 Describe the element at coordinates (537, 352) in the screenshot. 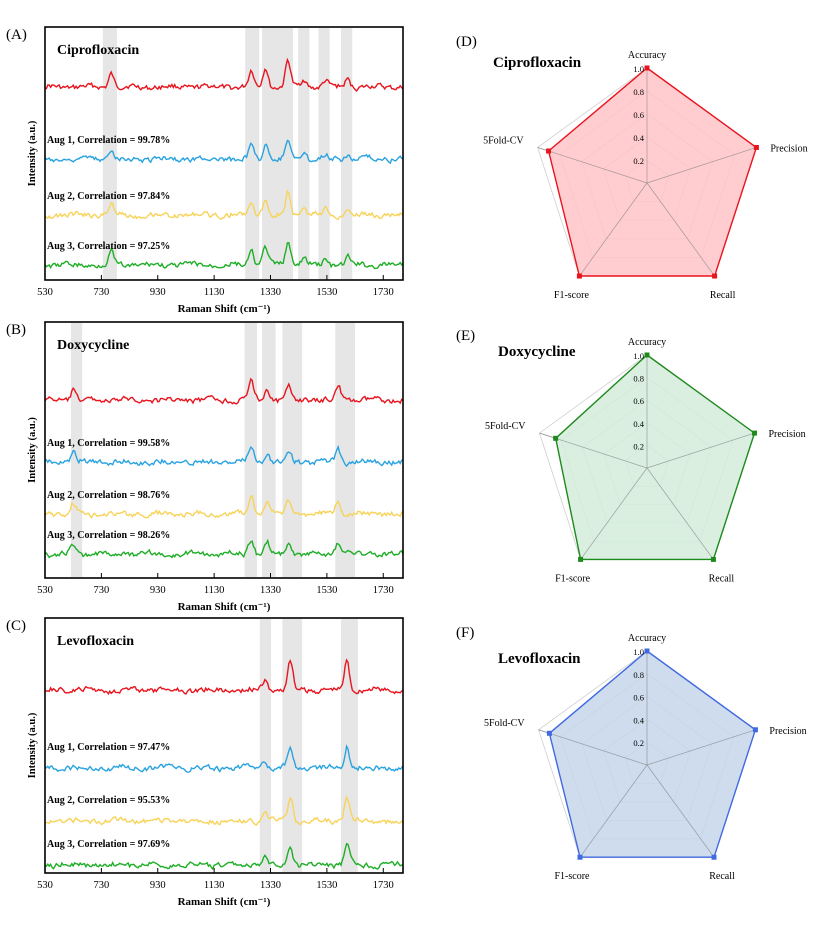

I see `drug-title: Doxycycline` at that location.